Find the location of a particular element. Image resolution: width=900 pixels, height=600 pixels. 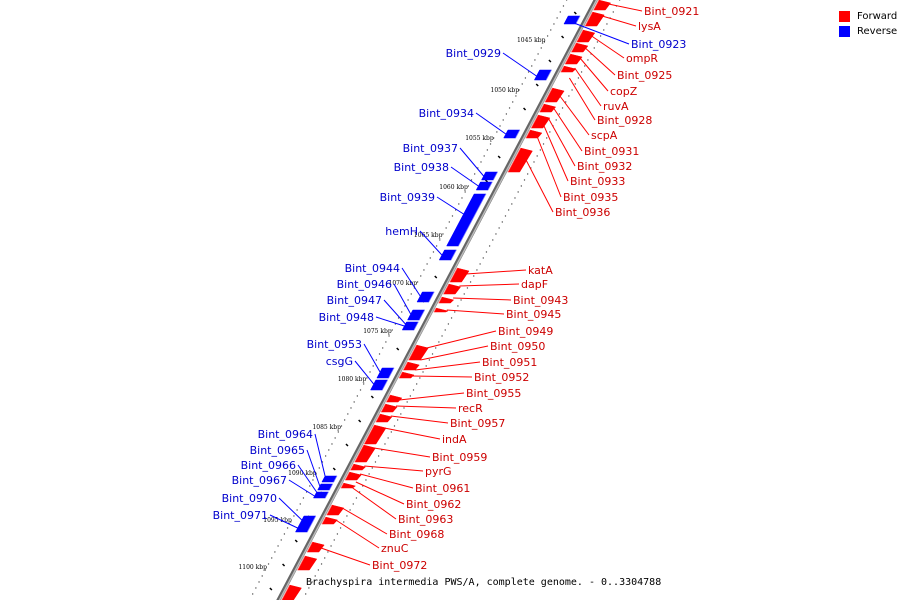

reverse-gene-block is located at coordinates (306, 524).